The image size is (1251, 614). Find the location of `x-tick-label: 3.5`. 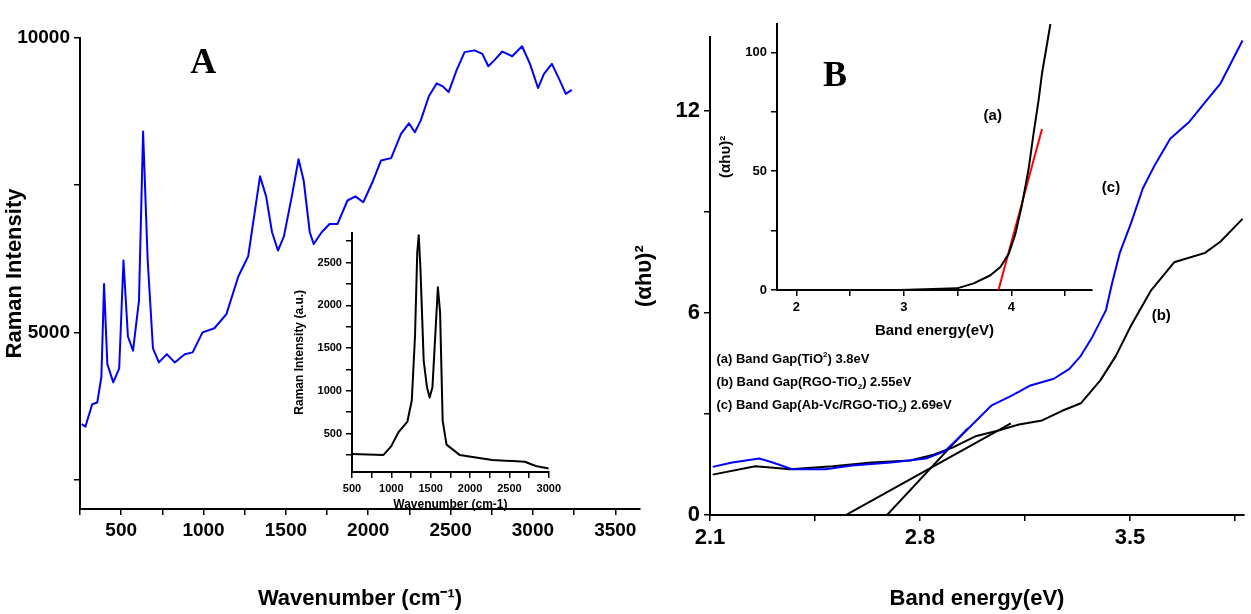

x-tick-label: 3.5 is located at coordinates (1130, 537).